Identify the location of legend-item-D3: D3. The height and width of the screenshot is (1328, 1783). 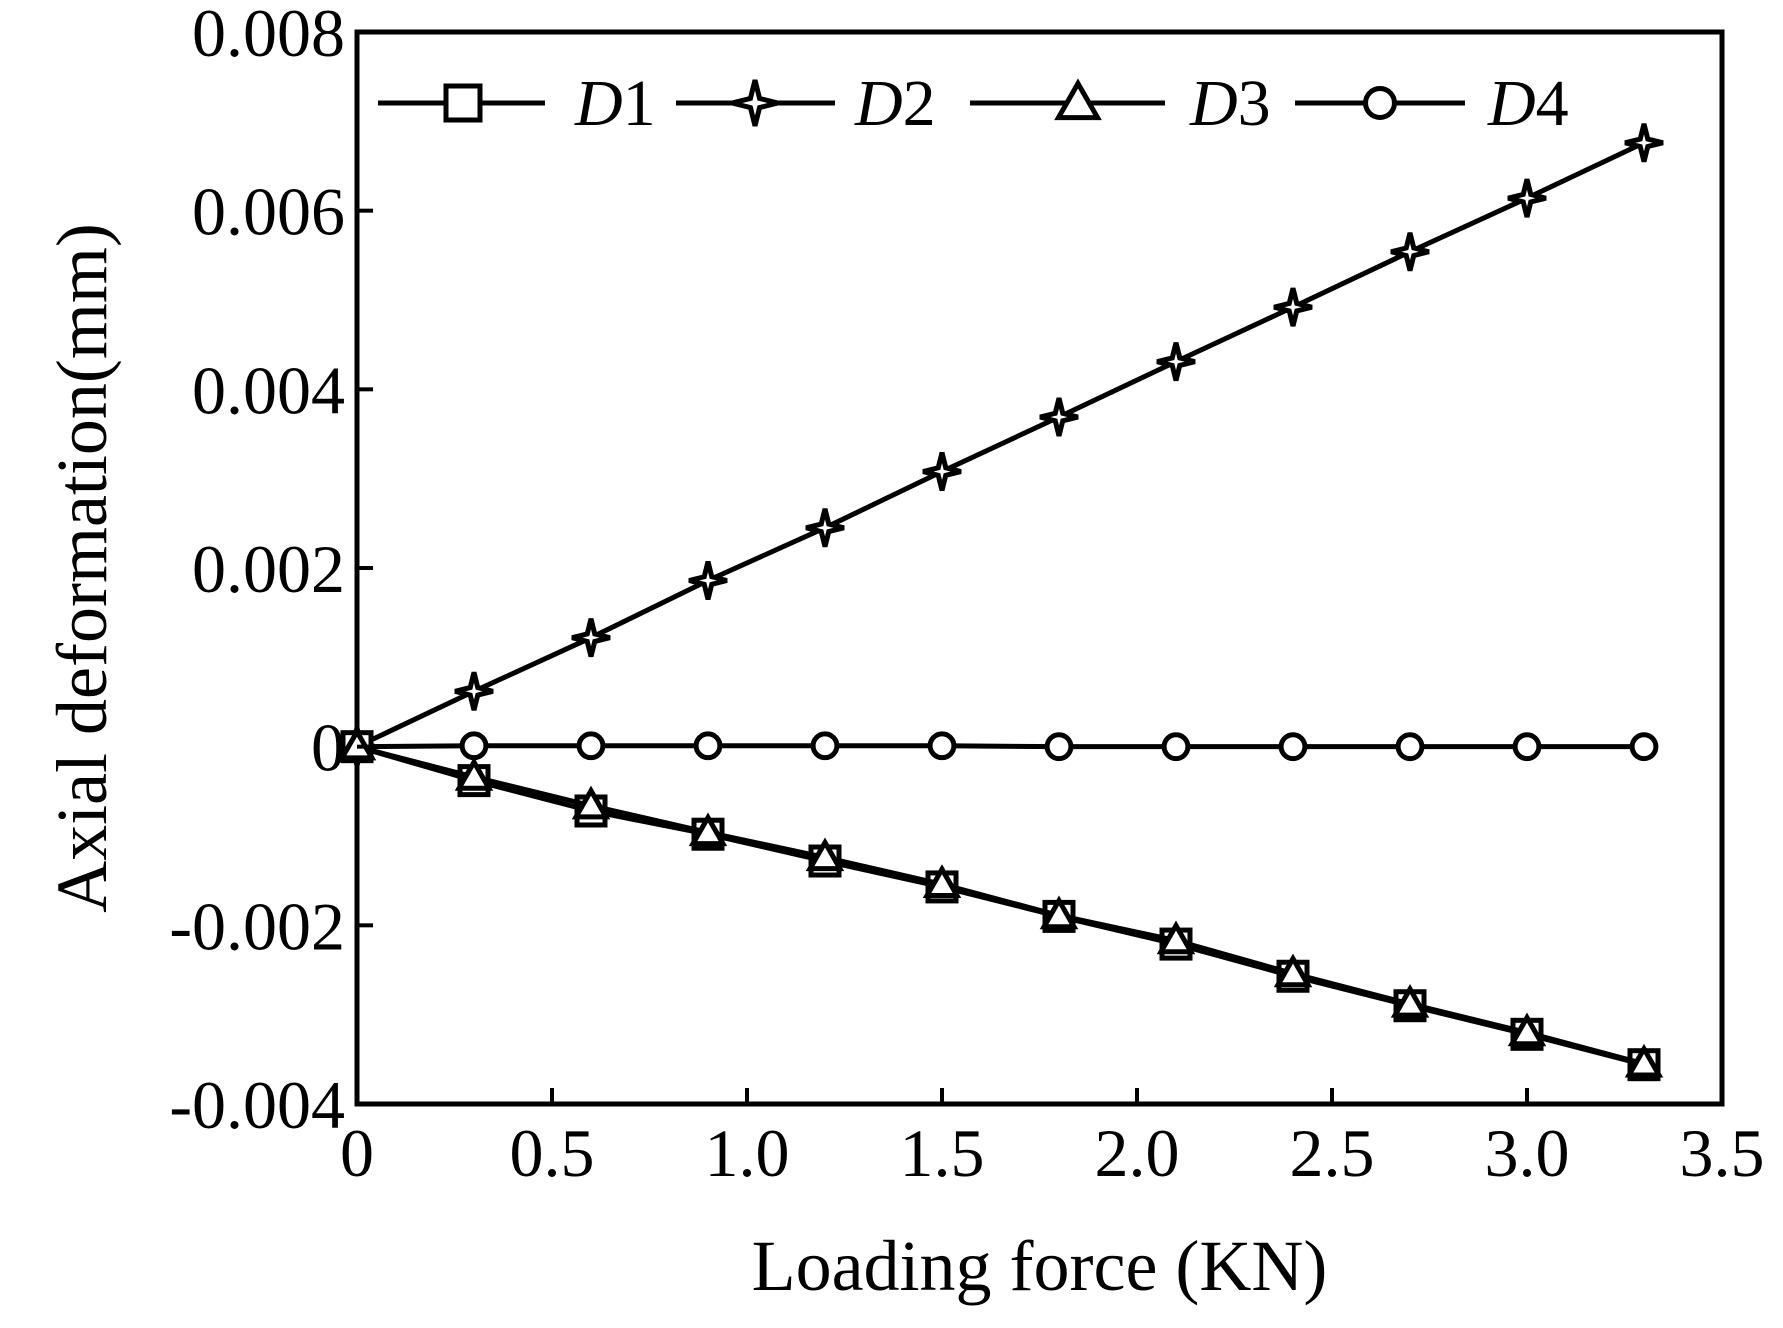
(1120, 103).